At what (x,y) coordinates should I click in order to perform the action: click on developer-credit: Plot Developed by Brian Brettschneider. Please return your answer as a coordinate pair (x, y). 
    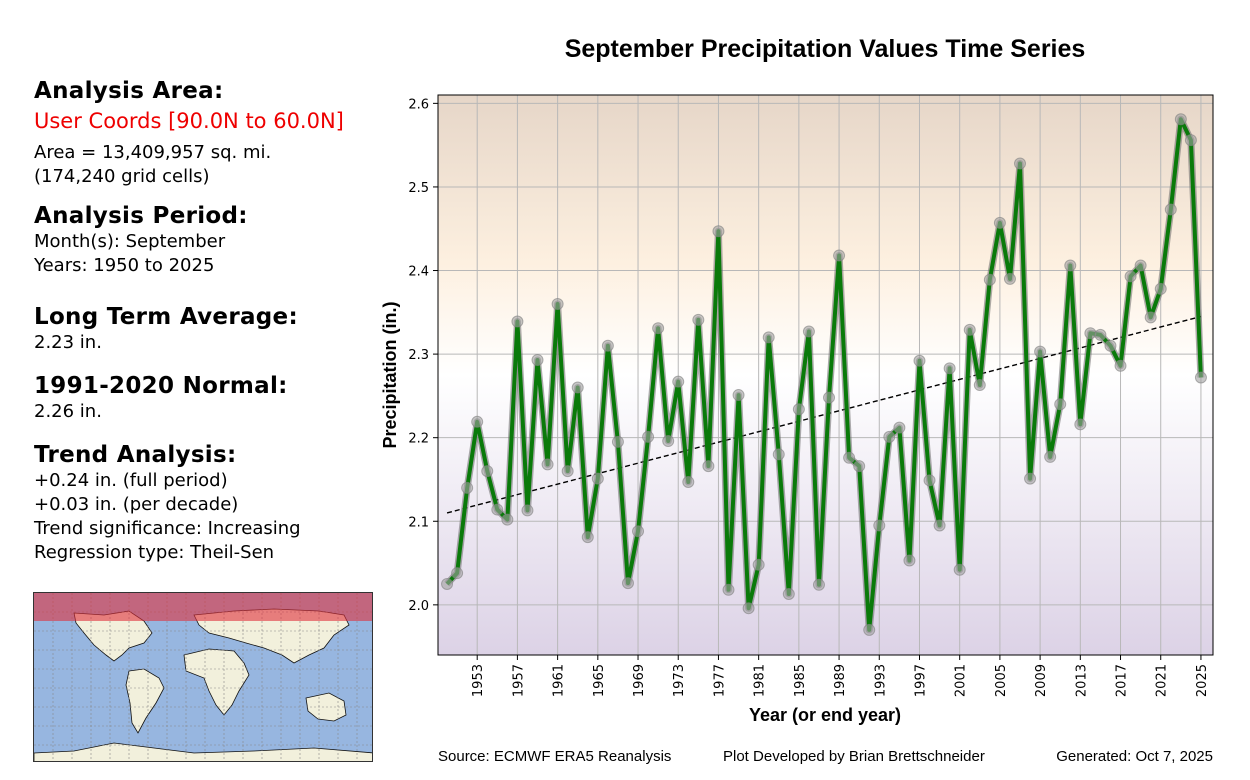
    Looking at the image, I should click on (854, 756).